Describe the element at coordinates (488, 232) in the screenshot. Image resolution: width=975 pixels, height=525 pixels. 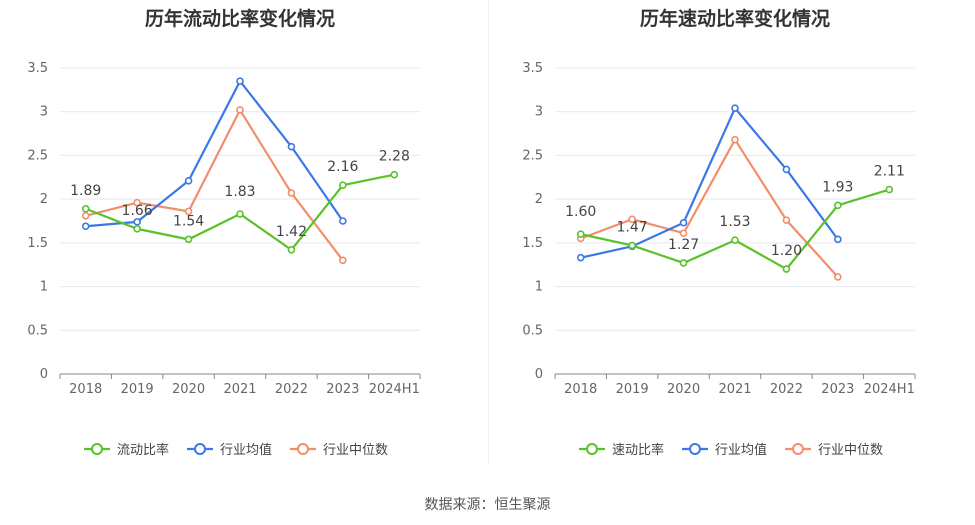
I see `panel-divider` at that location.